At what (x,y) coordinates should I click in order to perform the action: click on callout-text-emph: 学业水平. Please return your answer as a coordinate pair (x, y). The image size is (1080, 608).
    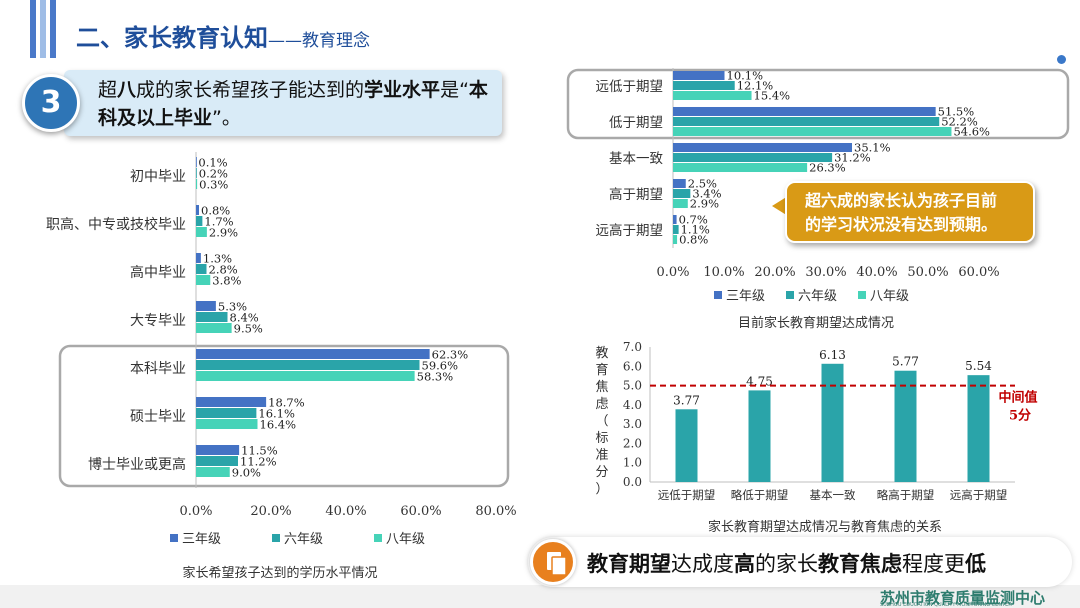
    Looking at the image, I should click on (402, 90).